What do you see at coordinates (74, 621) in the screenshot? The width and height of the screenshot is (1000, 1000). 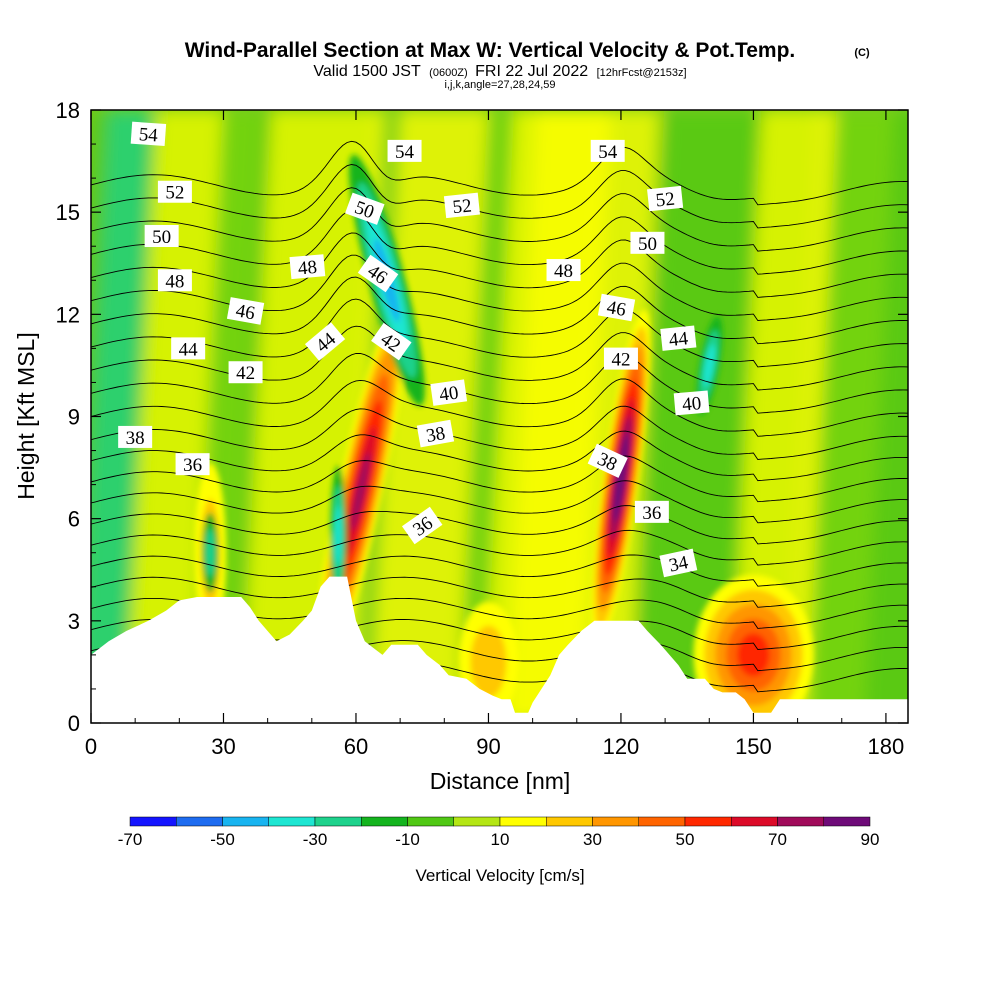 I see `y-tick-label: 3` at bounding box center [74, 621].